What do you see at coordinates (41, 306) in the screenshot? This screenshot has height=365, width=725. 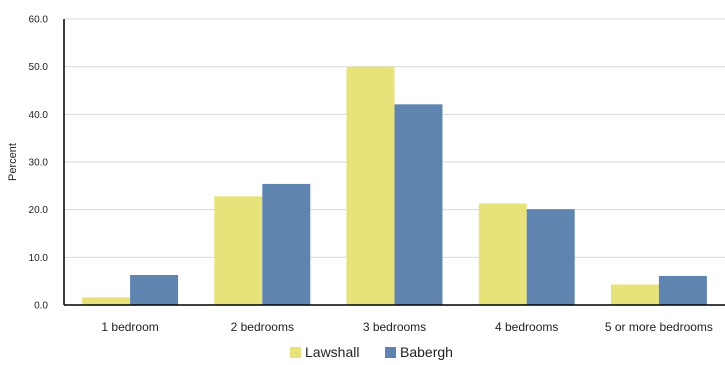 I see `y-tick-label: 0.0` at bounding box center [41, 306].